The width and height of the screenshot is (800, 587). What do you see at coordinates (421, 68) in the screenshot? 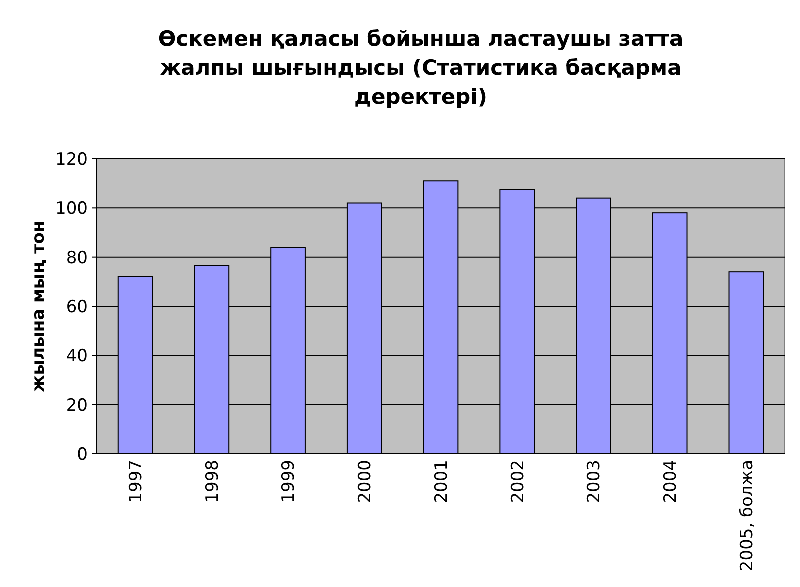
I see `chart-title: Өскемен қаласы бойынша ластаушы затта жалпы шығындысы (Статистика басқарма деректері)` at bounding box center [421, 68].